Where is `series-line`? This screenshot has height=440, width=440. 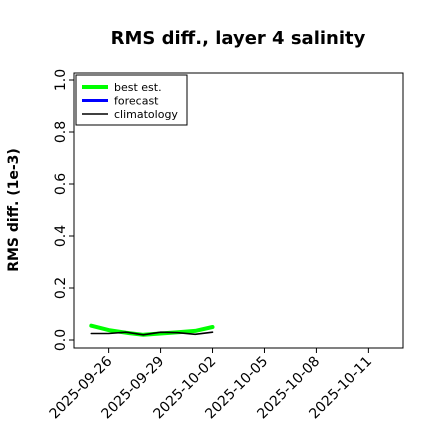
series-line is located at coordinates (152, 333).